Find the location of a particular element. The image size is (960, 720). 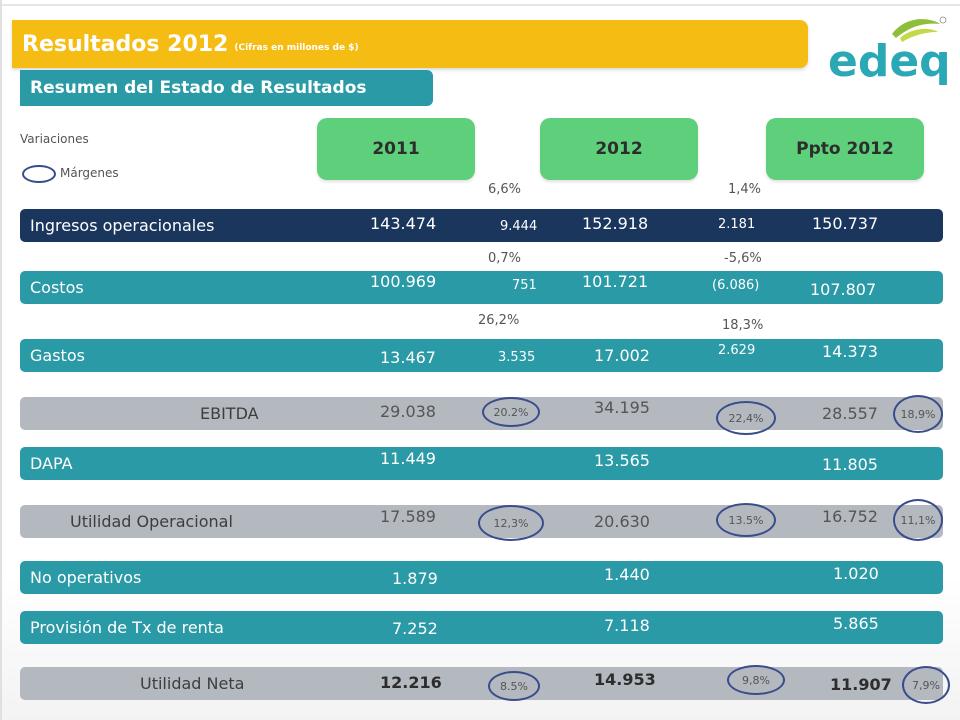

value-ppto: 16.752 is located at coordinates (850, 516).